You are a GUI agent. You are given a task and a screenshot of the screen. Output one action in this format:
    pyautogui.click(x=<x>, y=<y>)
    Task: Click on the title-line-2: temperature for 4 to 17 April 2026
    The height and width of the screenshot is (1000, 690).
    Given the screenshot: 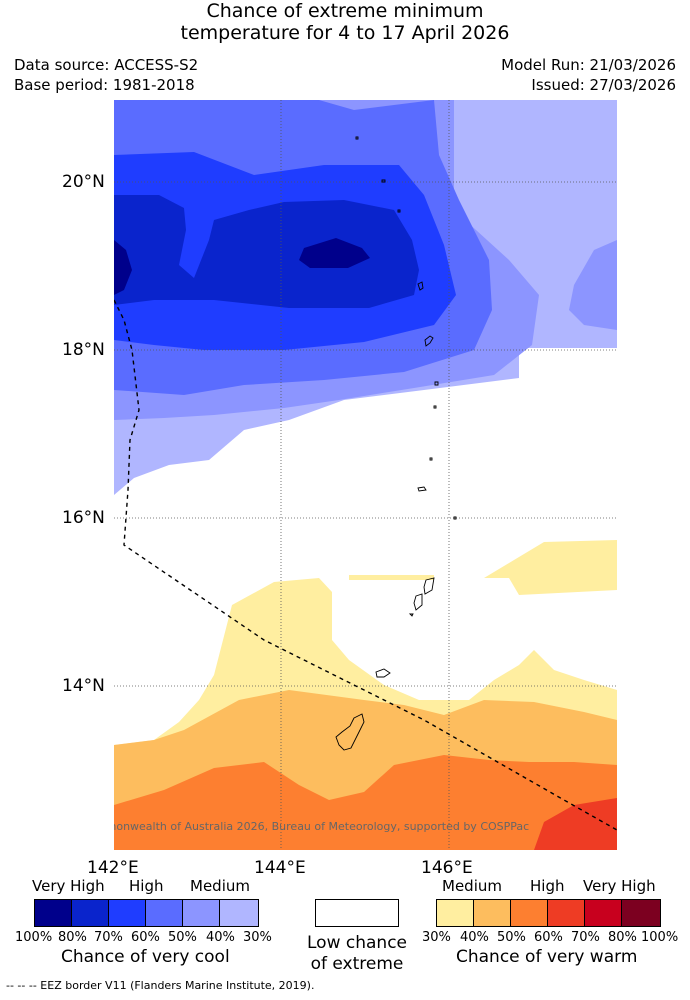 What is the action you would take?
    pyautogui.click(x=345, y=33)
    